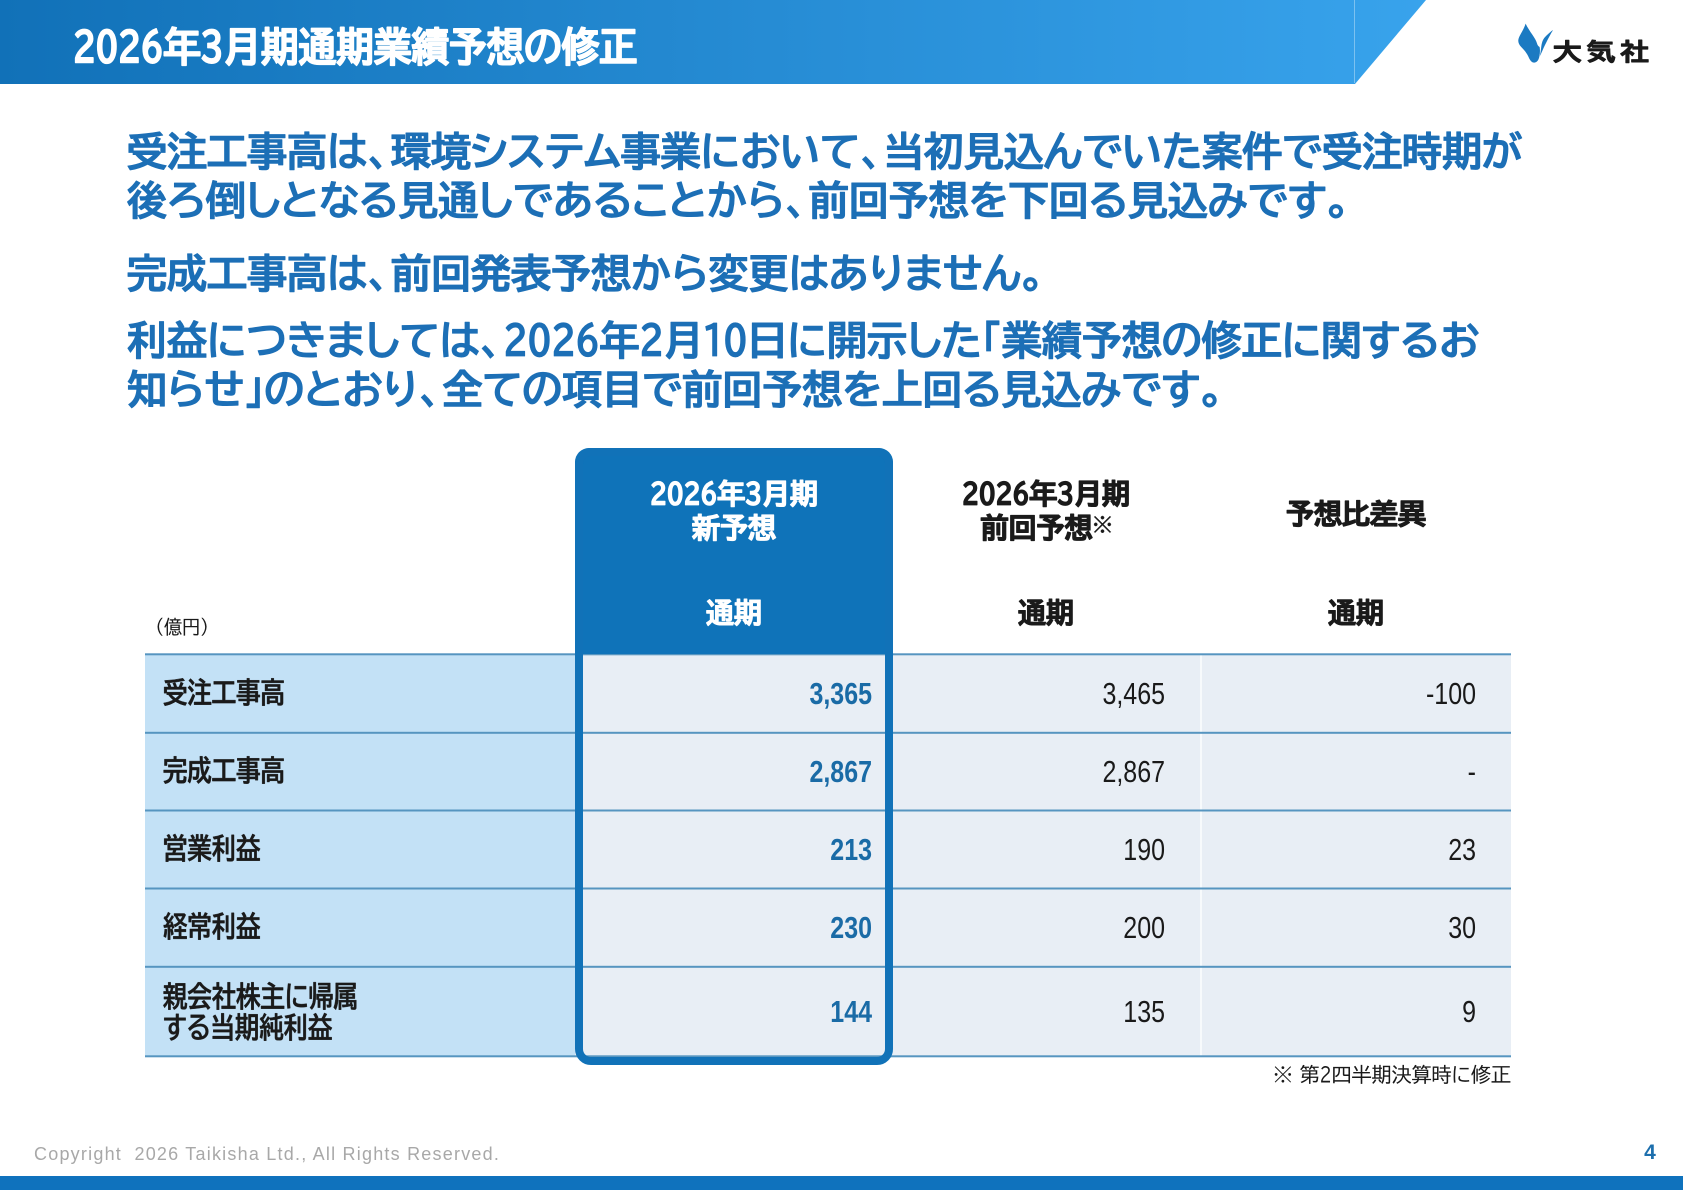 Image resolution: width=1683 pixels, height=1190 pixels. Describe the element at coordinates (840, 694) in the screenshot. I see `svg-text: 3,365` at that location.